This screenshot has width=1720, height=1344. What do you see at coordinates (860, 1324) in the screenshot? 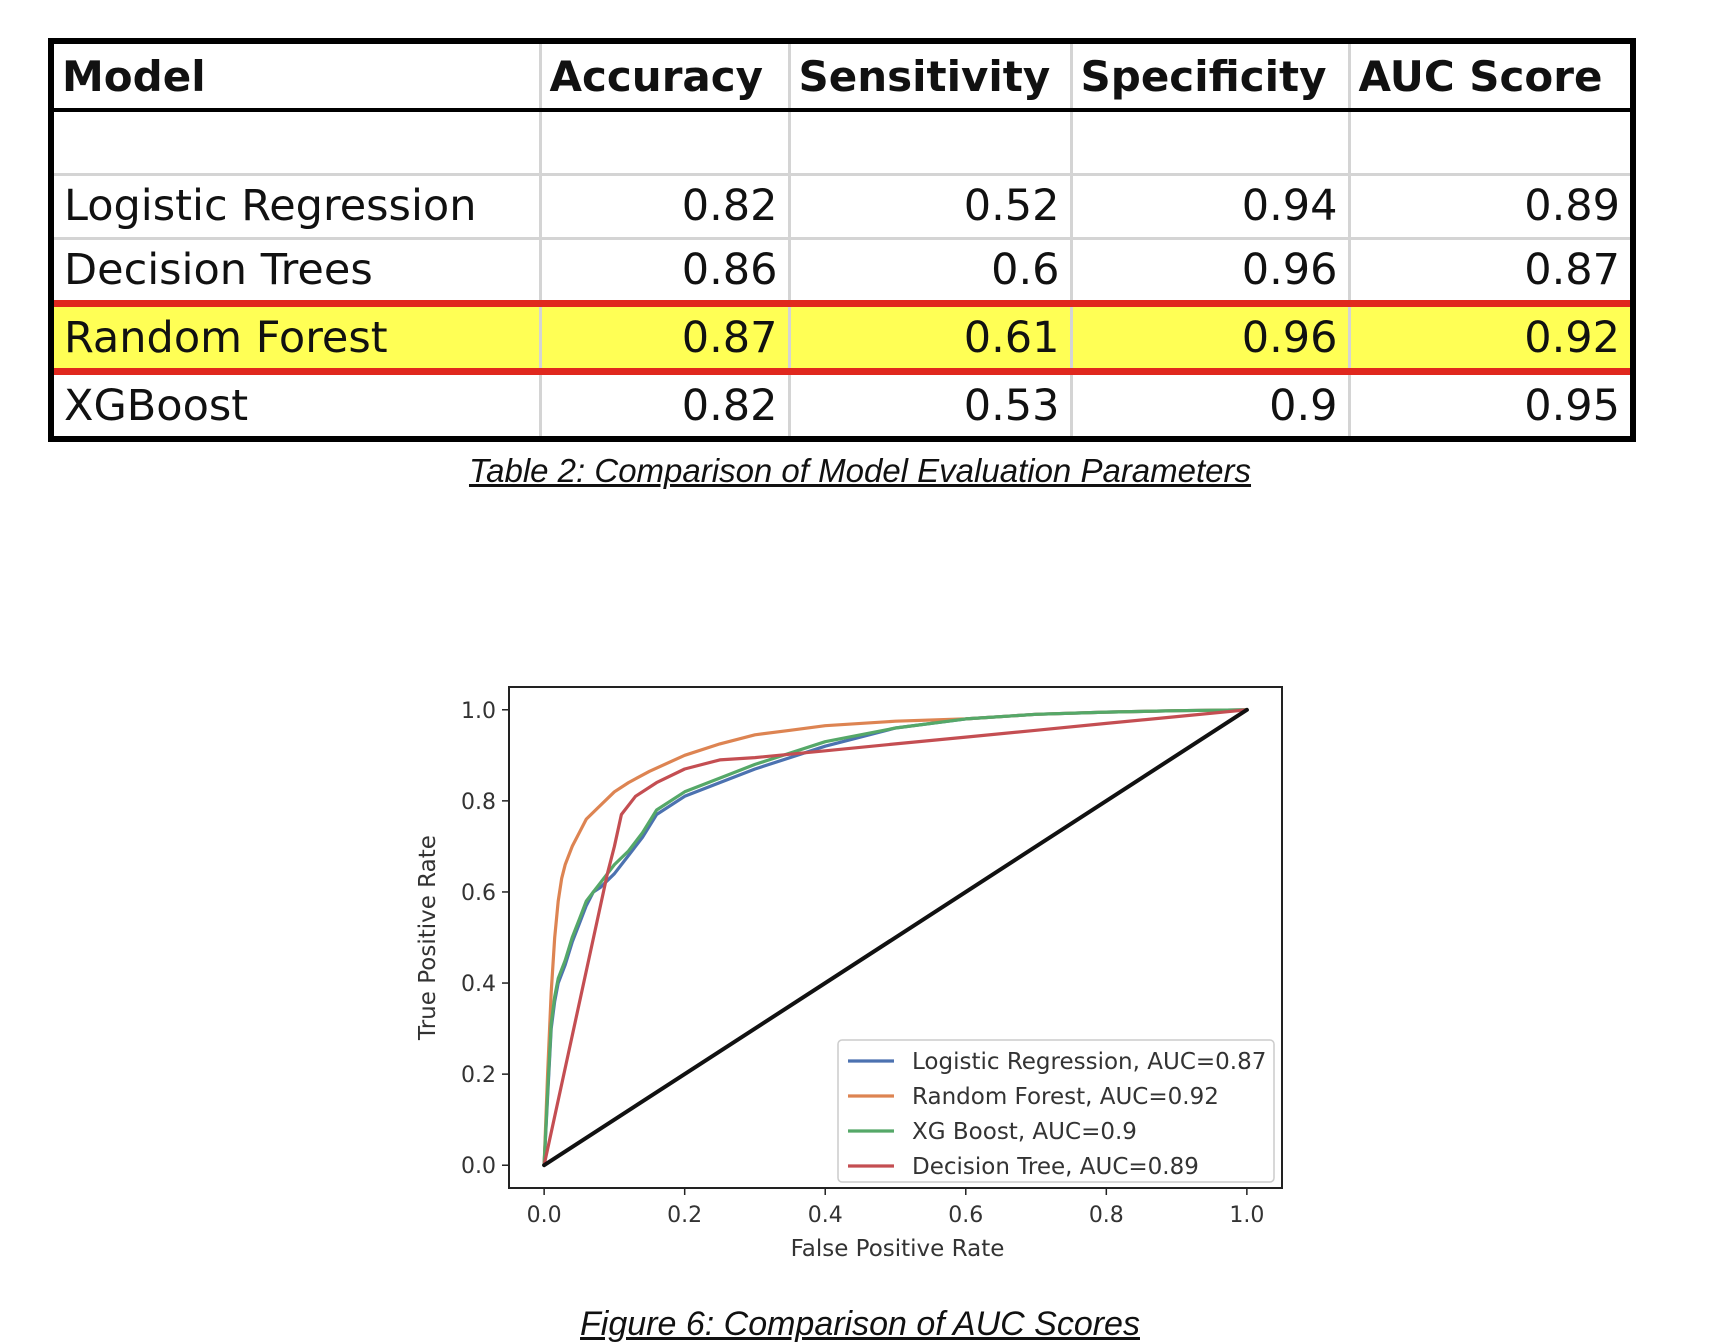
I see `figure-caption: Figure 6: Comparison of AUC Scores` at bounding box center [860, 1324].